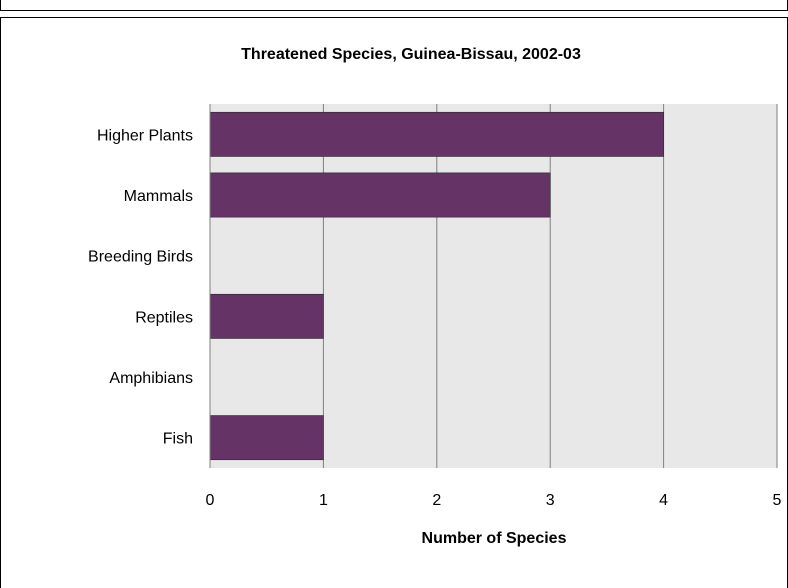  Describe the element at coordinates (164, 317) in the screenshot. I see `category-label: Reptiles` at that location.